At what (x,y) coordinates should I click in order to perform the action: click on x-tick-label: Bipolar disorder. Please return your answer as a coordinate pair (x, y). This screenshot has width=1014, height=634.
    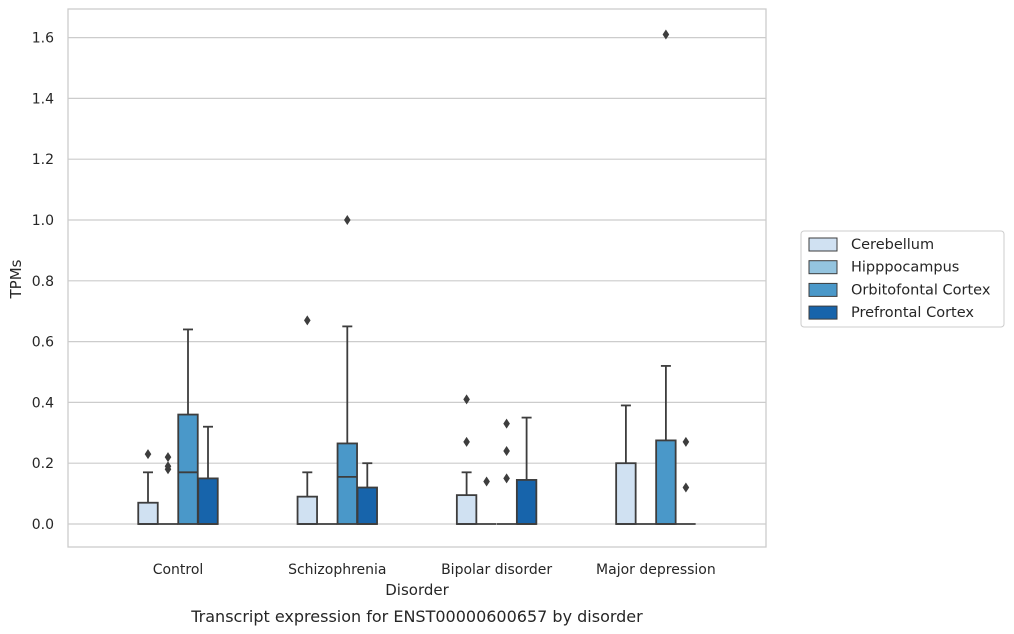
    Looking at the image, I should click on (496, 570).